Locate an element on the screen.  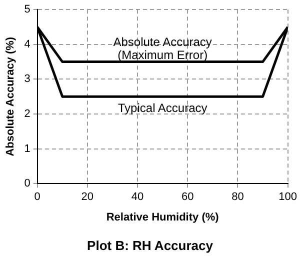
y-tick-label: 3 is located at coordinates (27, 79).